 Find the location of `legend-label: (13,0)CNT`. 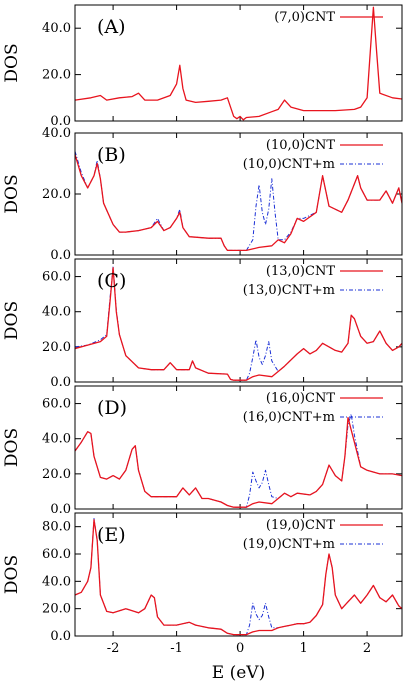

legend-label: (13,0)CNT is located at coordinates (300, 271).